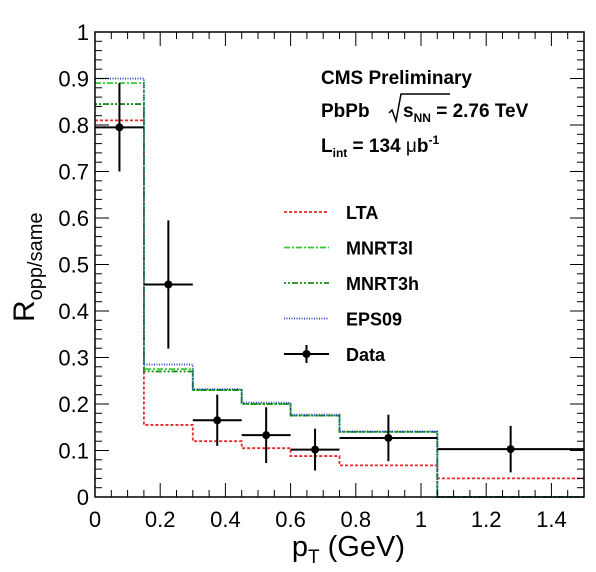  I want to click on y-tick-label: 0.7, so click(73, 172).